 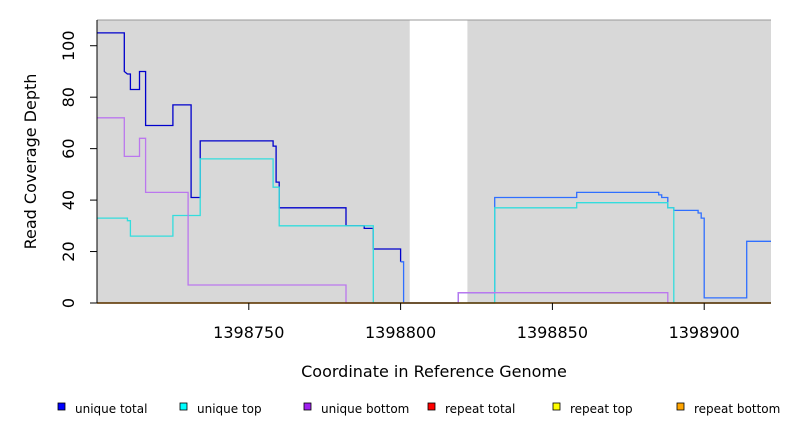 I want to click on legend-swatch-unique-top, so click(x=183, y=406).